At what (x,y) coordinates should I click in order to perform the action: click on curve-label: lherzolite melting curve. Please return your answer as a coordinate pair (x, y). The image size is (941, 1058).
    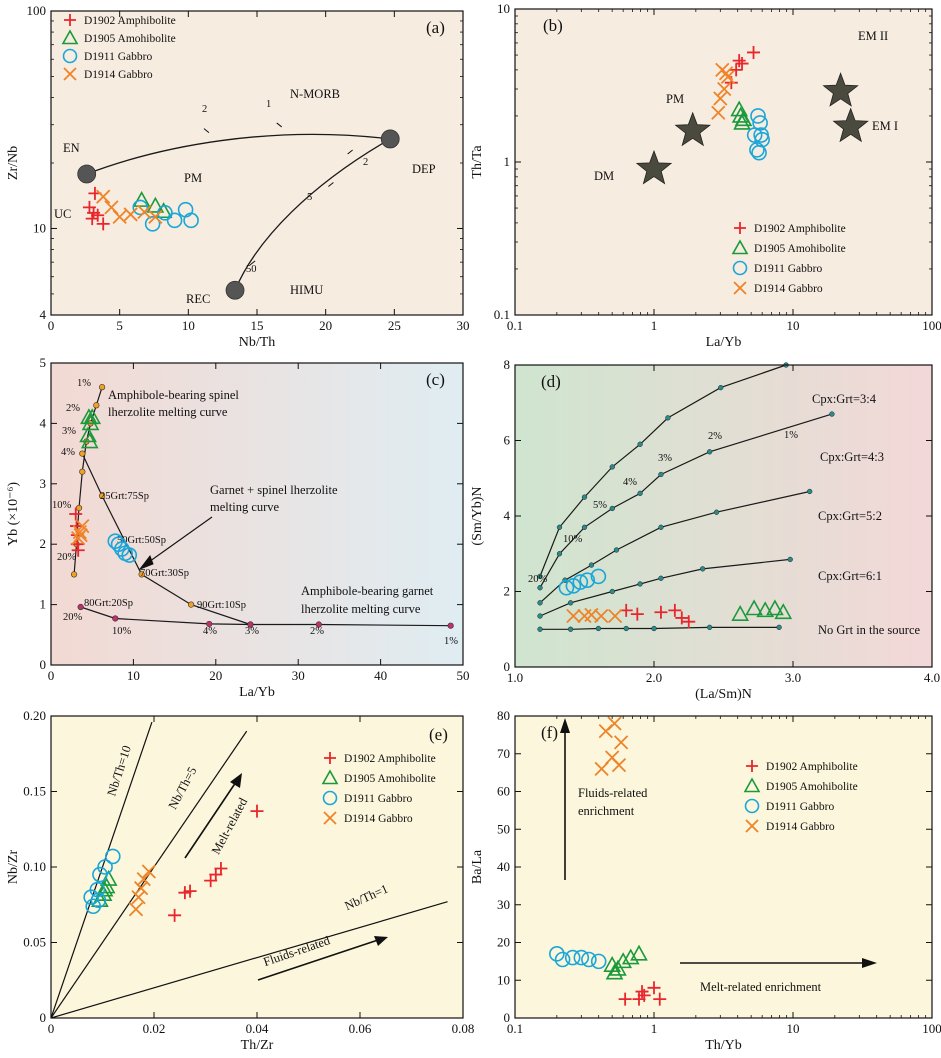
    Looking at the image, I should click on (168, 412).